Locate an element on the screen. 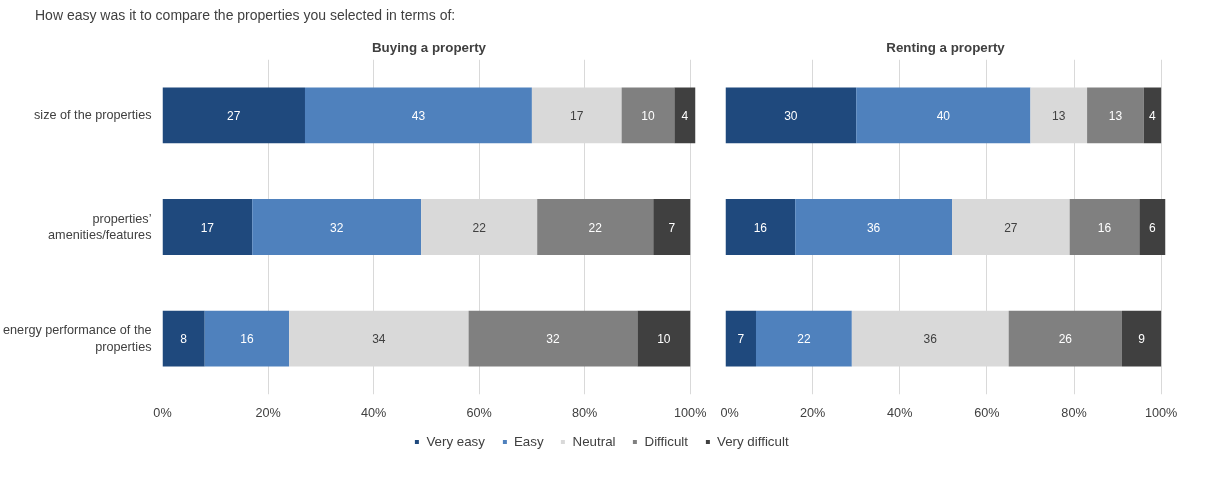 Image resolution: width=1215 pixels, height=486 pixels. legend-label: Easy is located at coordinates (528, 441).